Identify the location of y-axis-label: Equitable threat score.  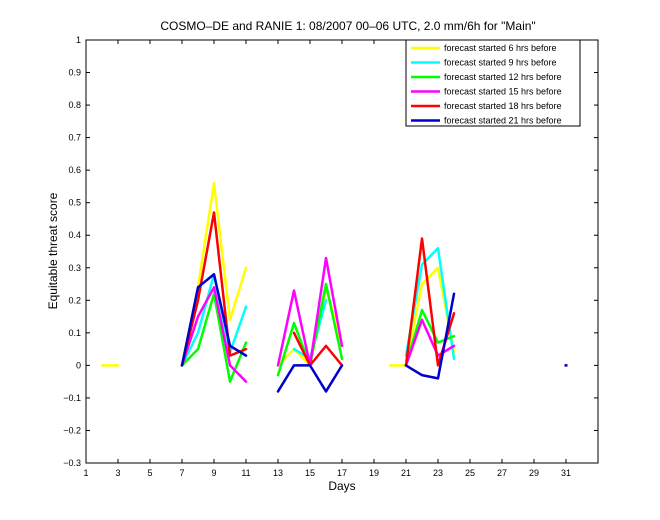
(53, 250).